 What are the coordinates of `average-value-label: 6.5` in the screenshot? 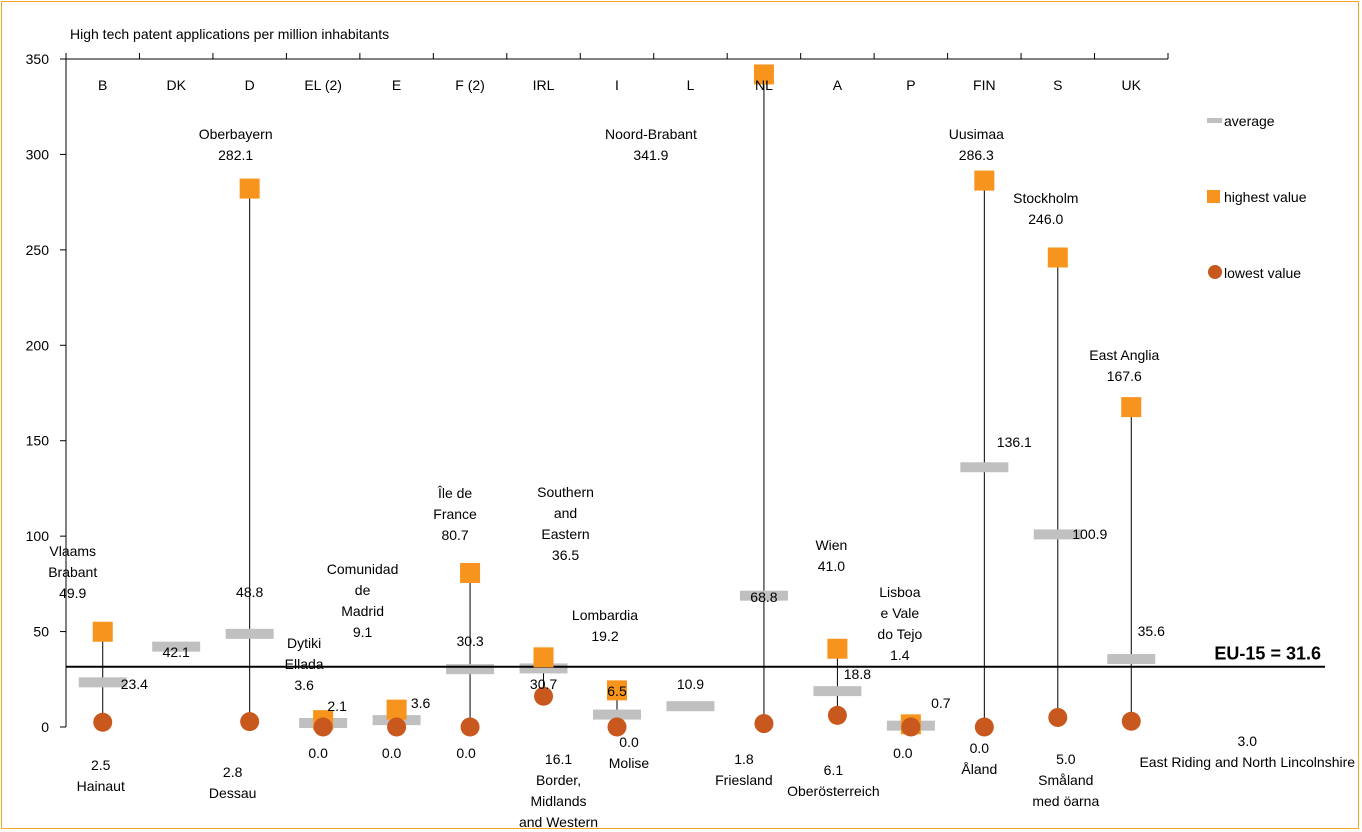 It's located at (617, 691).